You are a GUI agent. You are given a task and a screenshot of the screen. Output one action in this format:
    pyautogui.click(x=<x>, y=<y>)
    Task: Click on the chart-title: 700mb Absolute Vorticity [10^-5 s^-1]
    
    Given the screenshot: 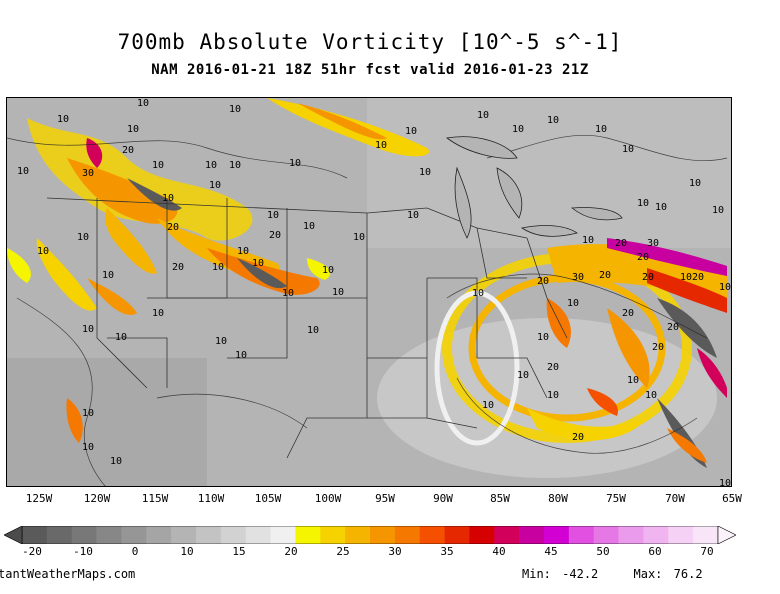 What is the action you would take?
    pyautogui.click(x=370, y=42)
    